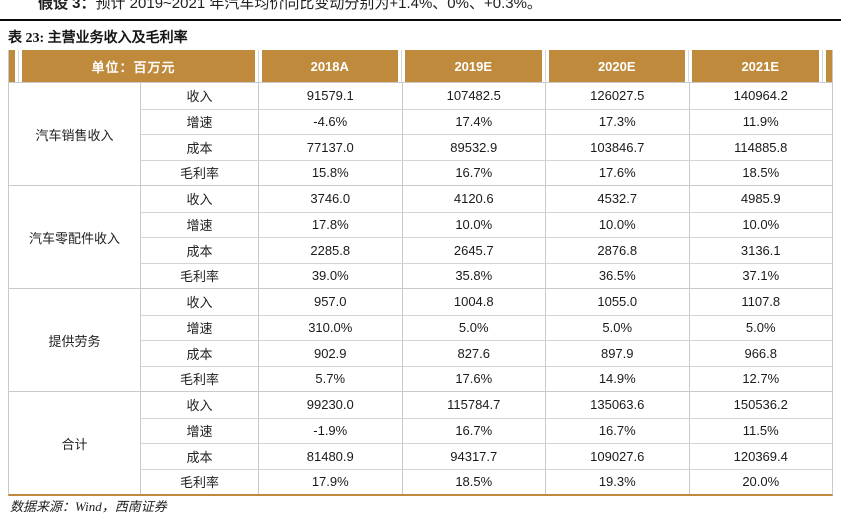  I want to click on value-cell: 14.9%, so click(617, 378).